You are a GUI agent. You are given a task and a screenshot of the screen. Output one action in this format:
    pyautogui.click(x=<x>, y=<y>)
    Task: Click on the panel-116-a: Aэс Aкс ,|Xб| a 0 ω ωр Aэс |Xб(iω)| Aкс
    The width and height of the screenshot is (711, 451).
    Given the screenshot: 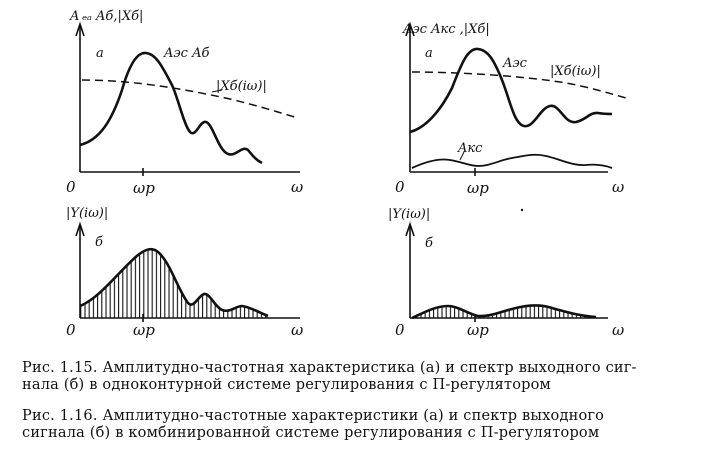 What is the action you would take?
    pyautogui.click(x=511, y=109)
    